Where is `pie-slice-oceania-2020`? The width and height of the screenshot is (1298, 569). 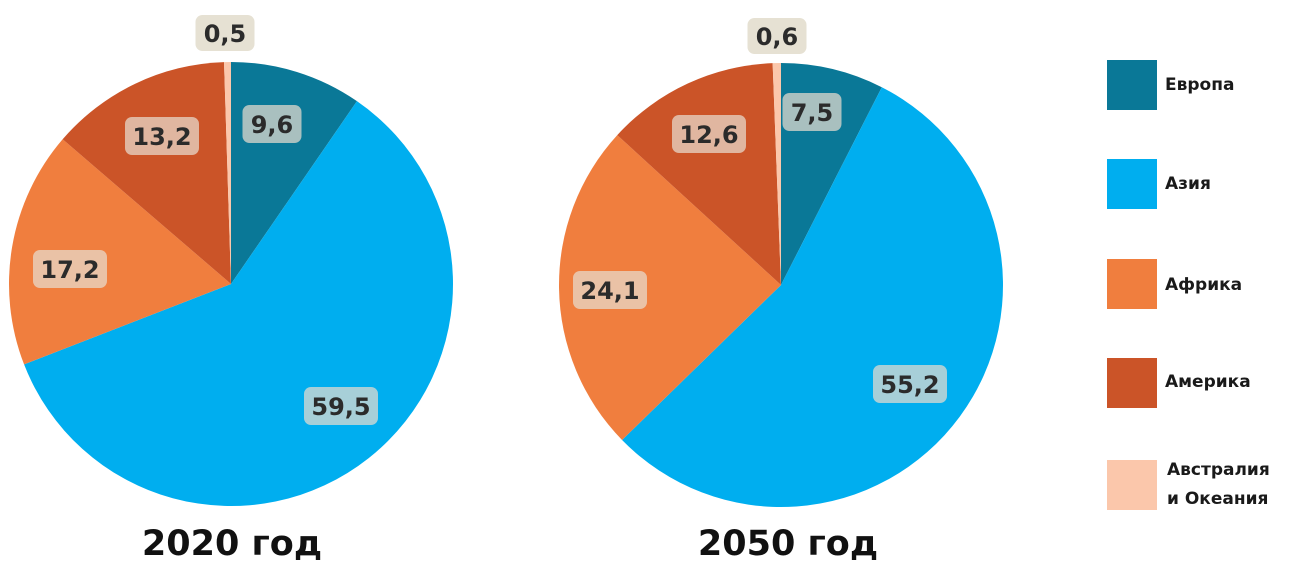 pie-slice-oceania-2020 is located at coordinates (227, 173).